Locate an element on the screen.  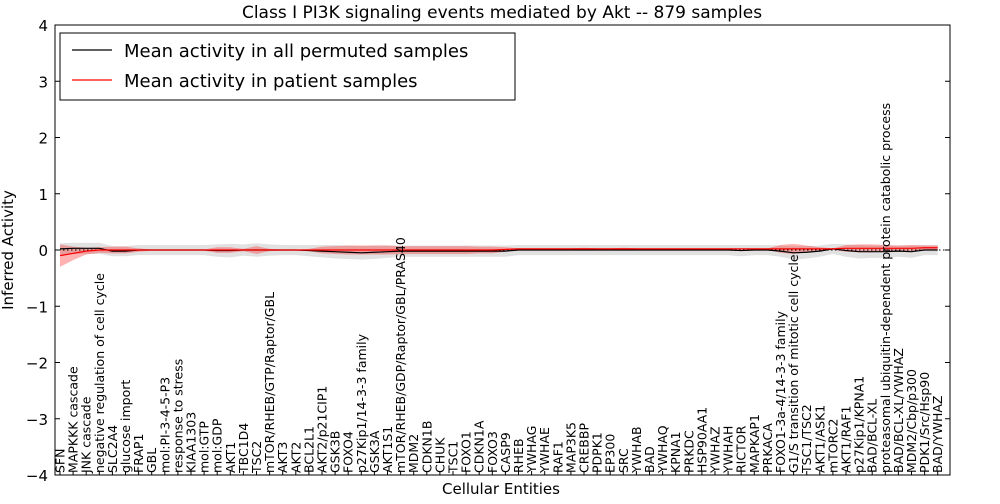
x-tick-label: KIAA1303 is located at coordinates (191, 442).